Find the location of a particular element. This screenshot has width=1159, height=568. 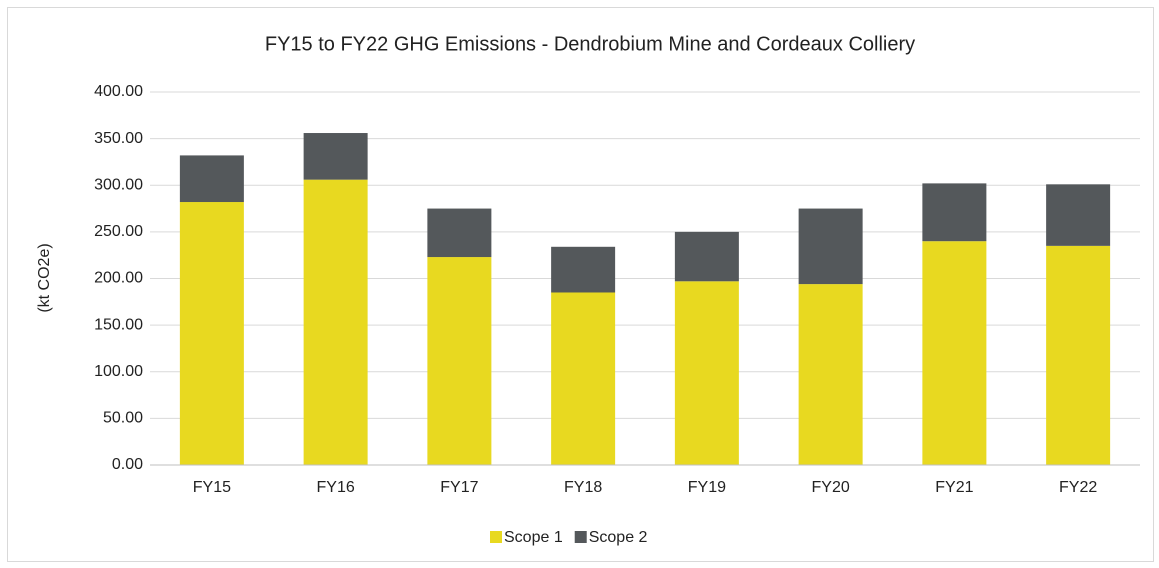

x-tick-label: FY16 is located at coordinates (336, 487).